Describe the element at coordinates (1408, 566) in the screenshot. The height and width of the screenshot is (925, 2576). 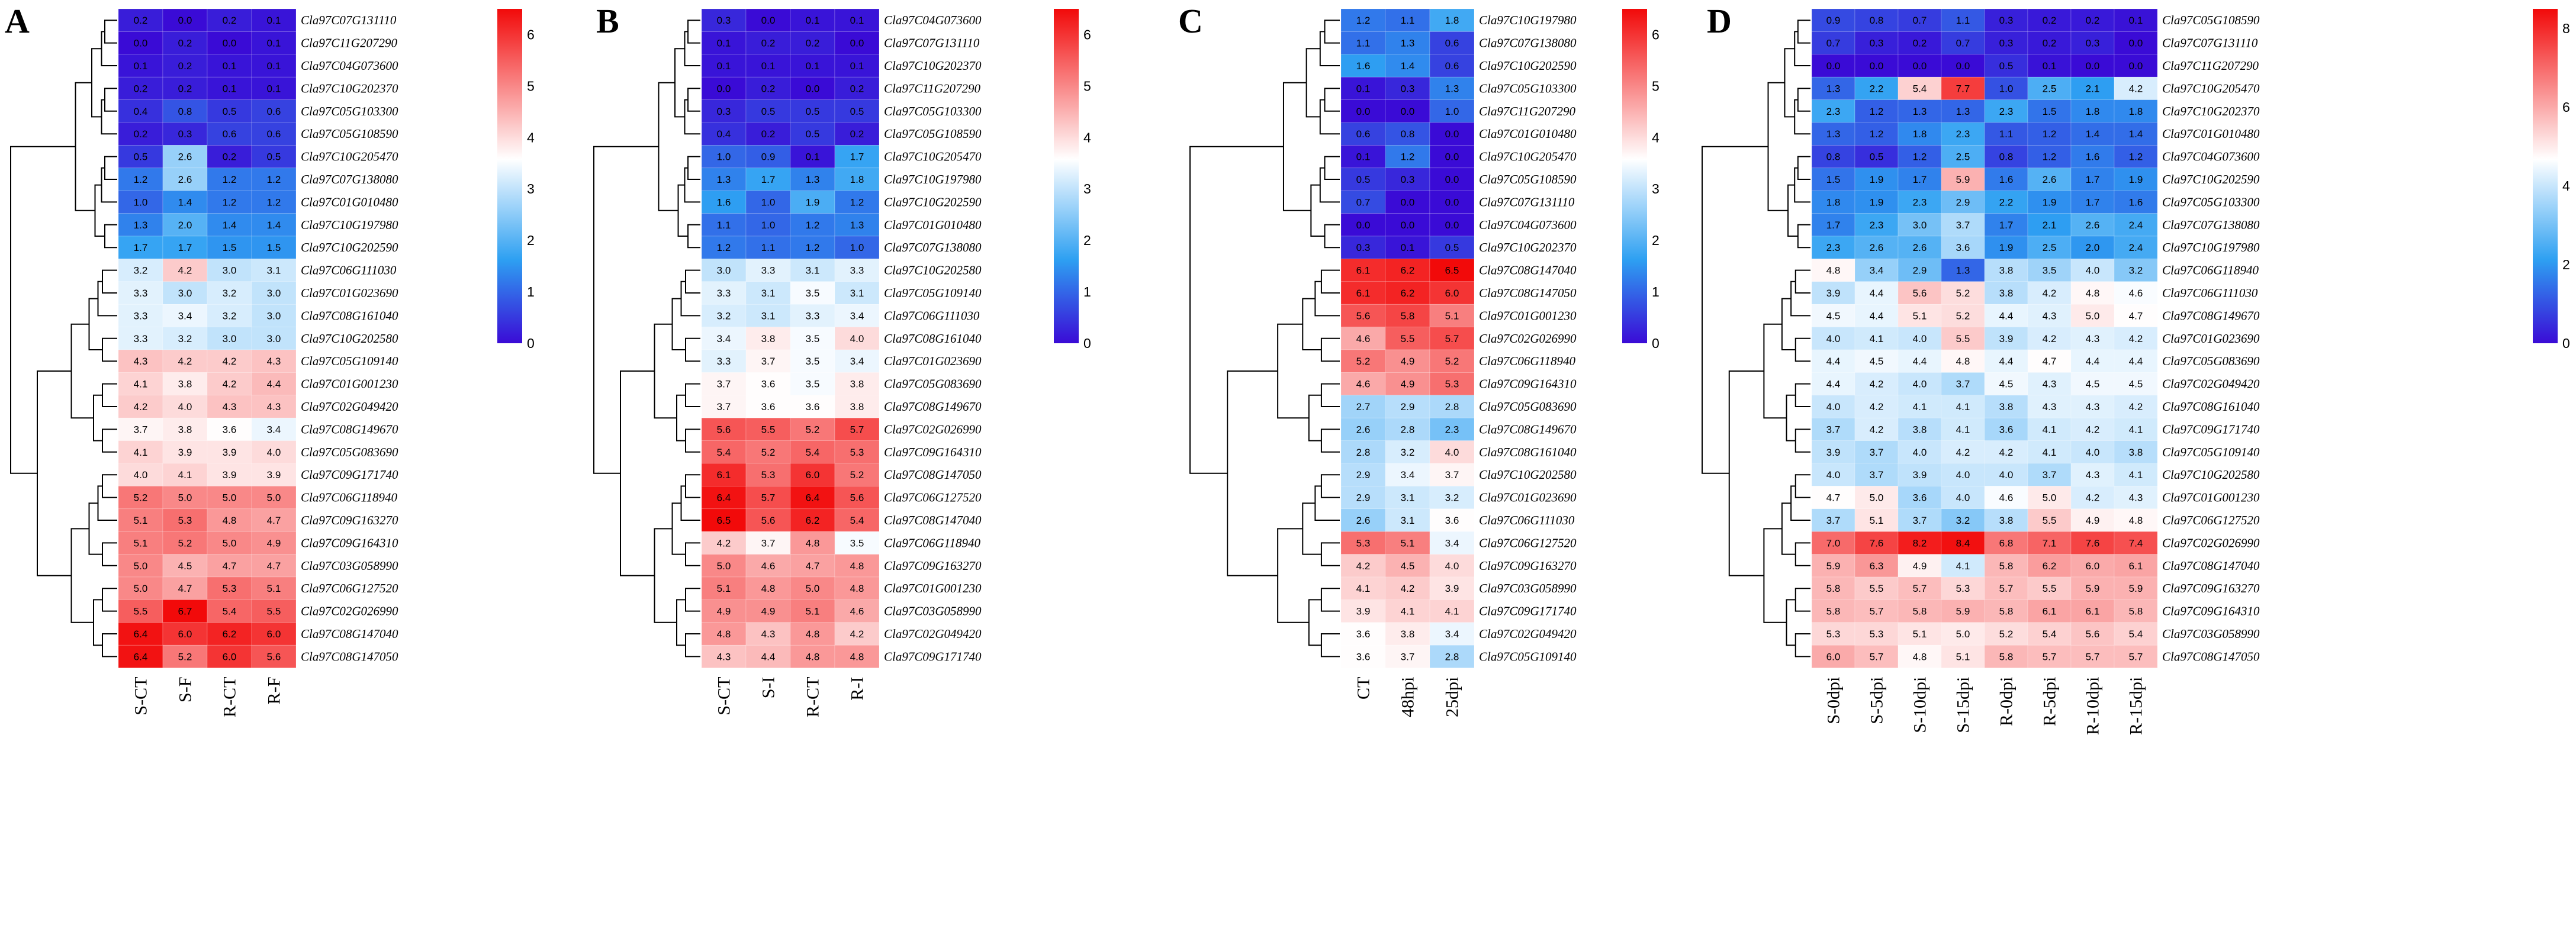
I see `cell-value: 4.5` at that location.